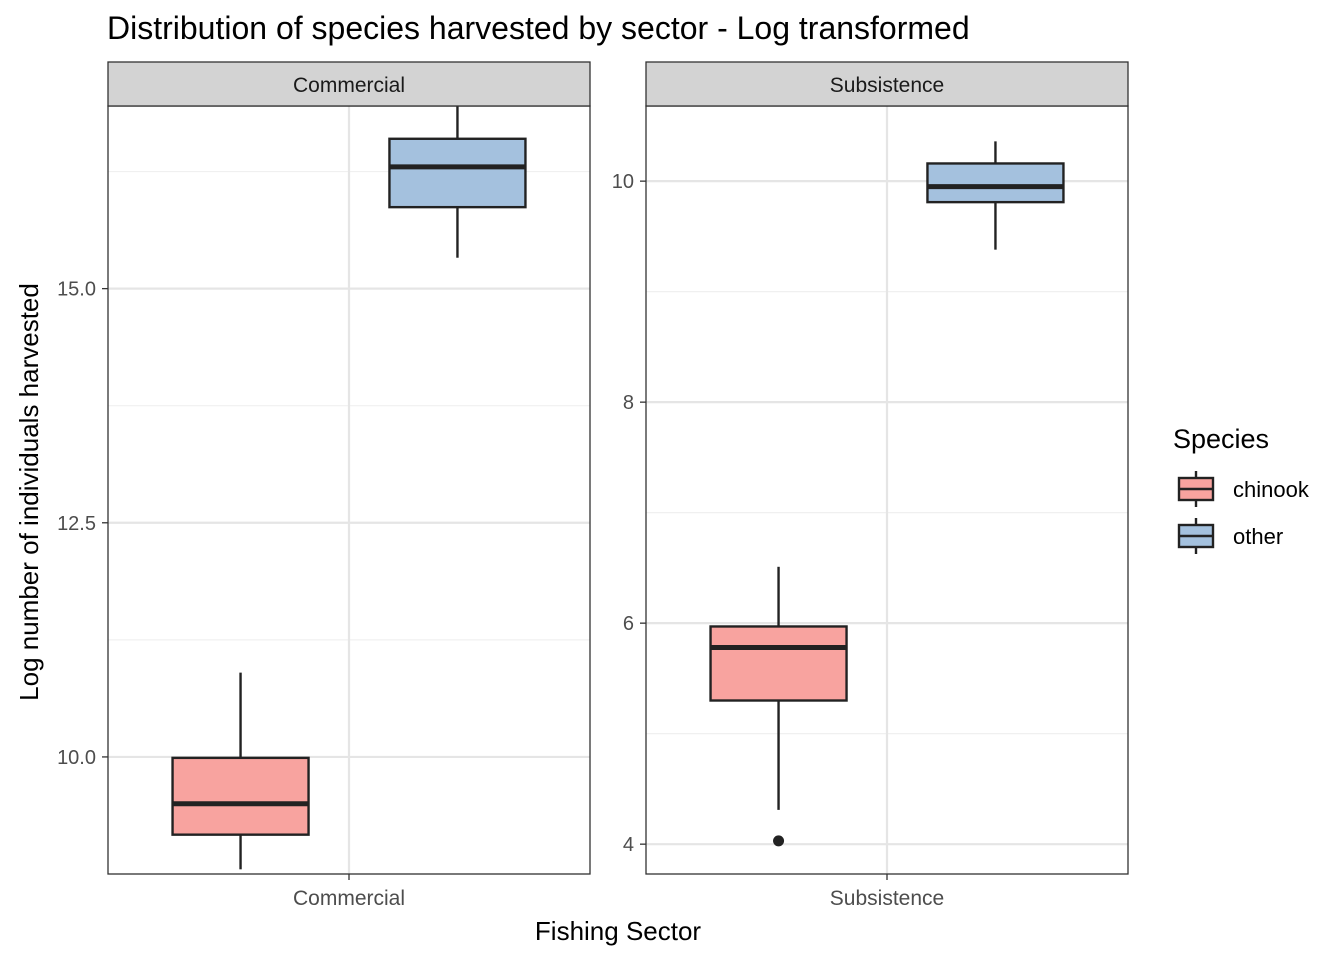 Image resolution: width=1344 pixels, height=965 pixels. What do you see at coordinates (628, 624) in the screenshot?
I see `y-tick-label: 6` at bounding box center [628, 624].